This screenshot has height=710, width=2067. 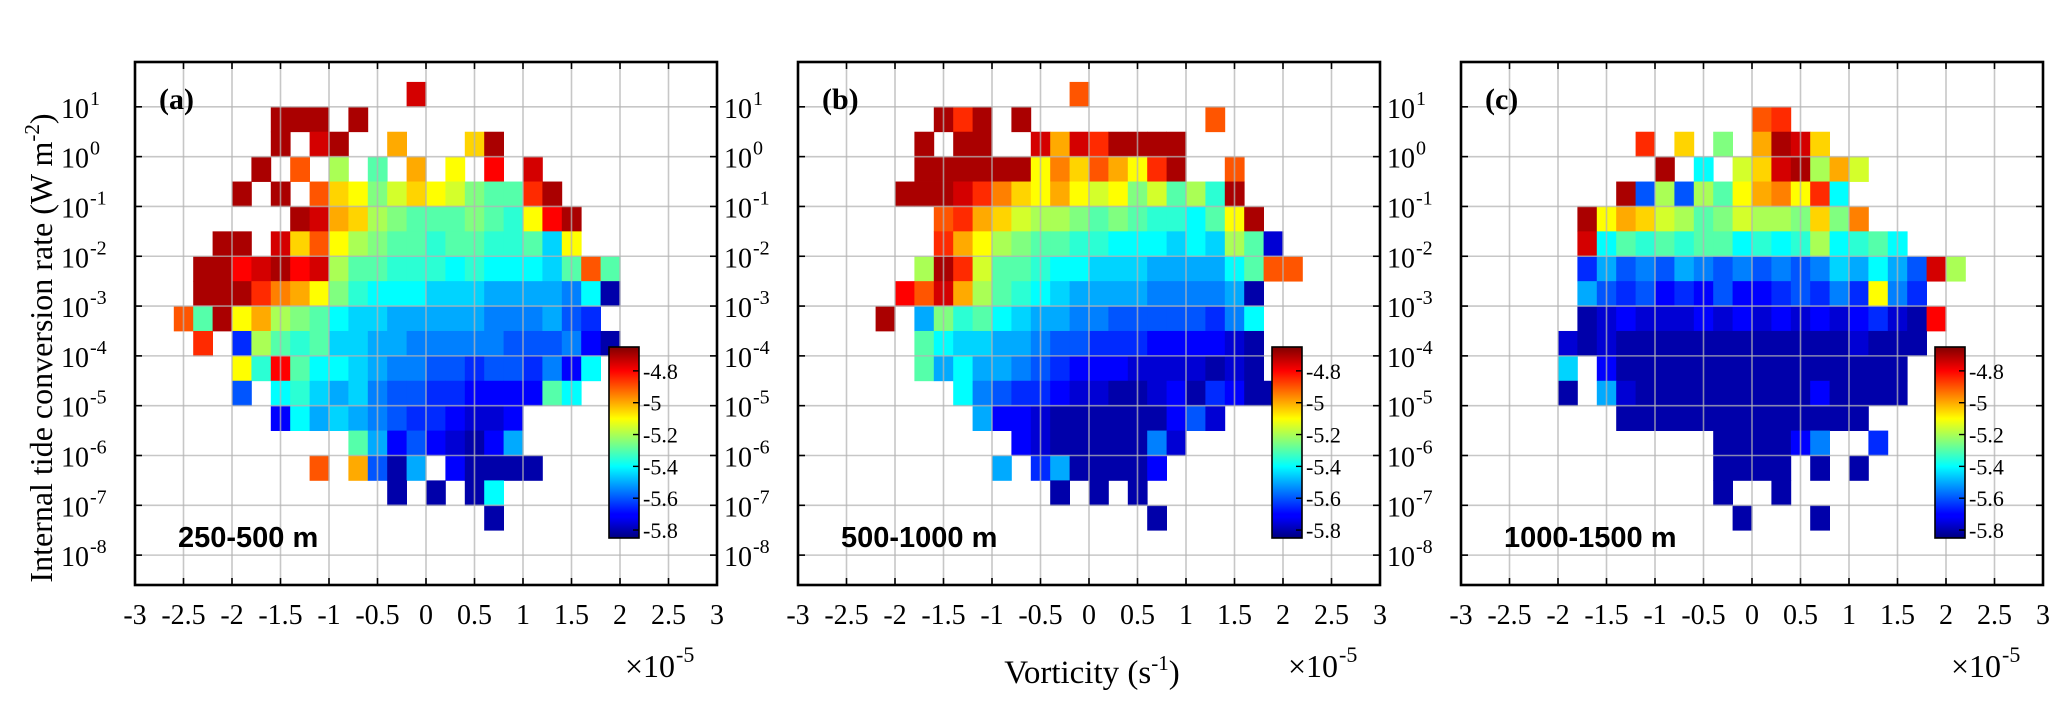 What do you see at coordinates (1323, 435) in the screenshot?
I see `colorbar-tick-label: -5.2` at bounding box center [1323, 435].